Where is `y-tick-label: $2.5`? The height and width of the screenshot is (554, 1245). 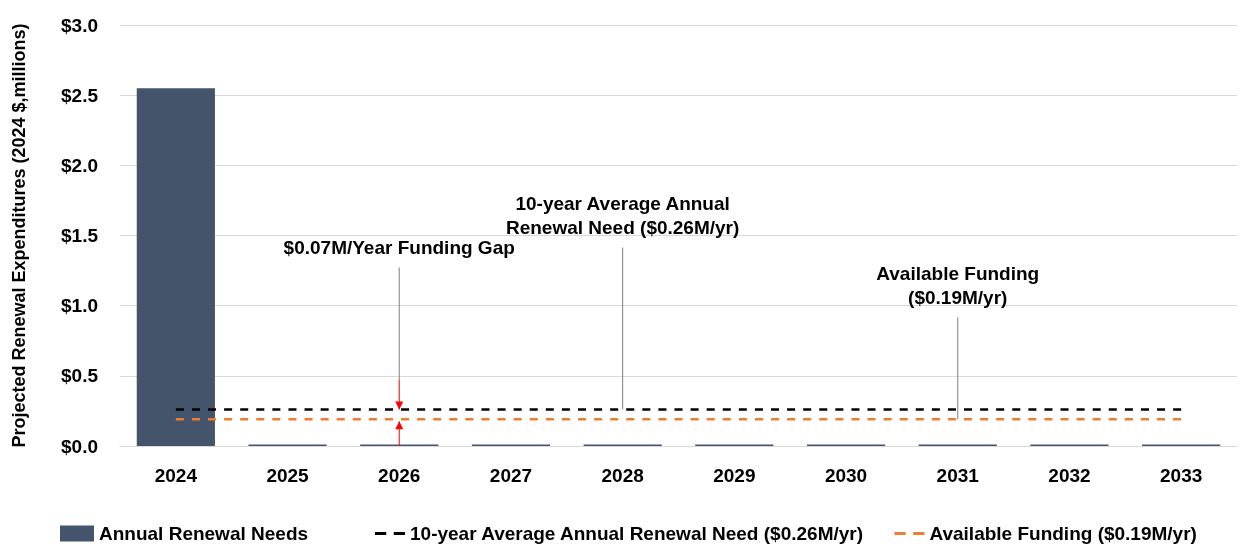
y-tick-label: $2.5 is located at coordinates (80, 95).